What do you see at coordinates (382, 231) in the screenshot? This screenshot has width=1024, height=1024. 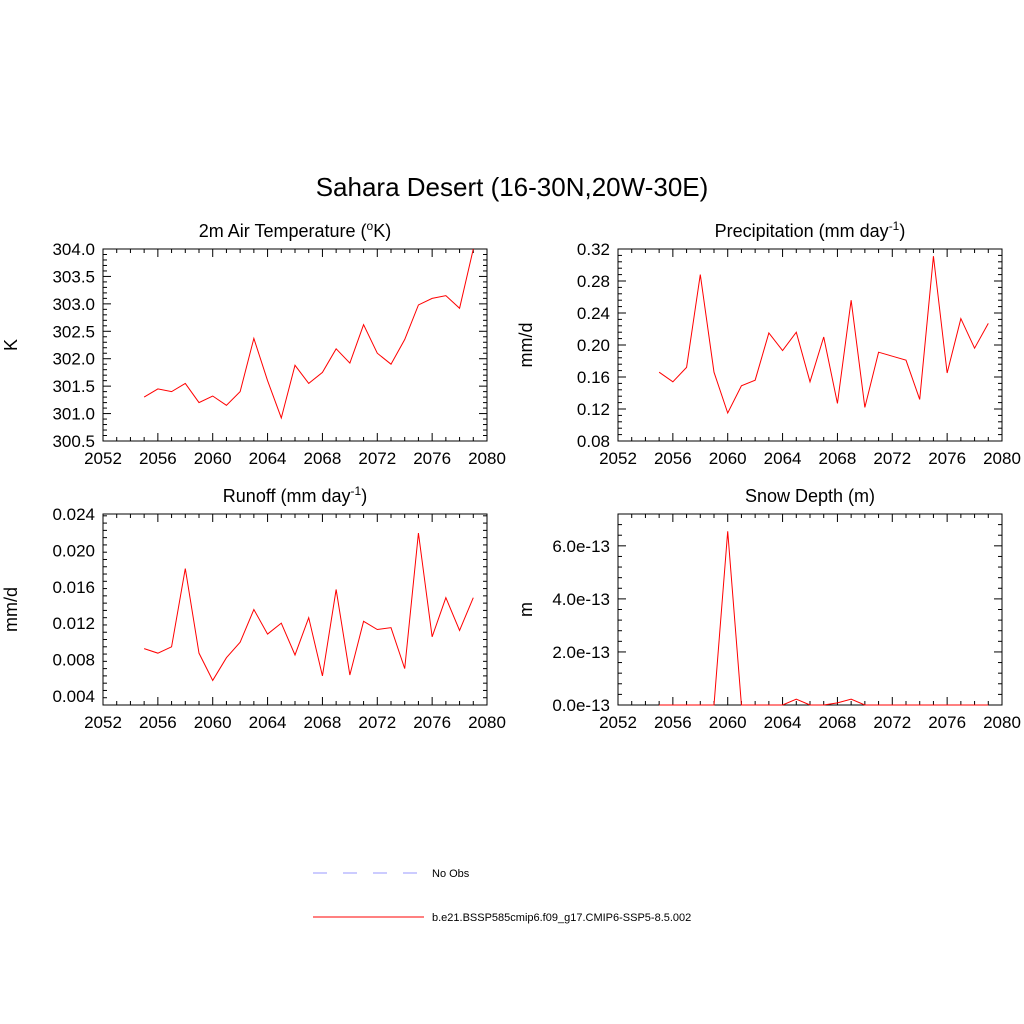 I see `panel-title-text-after: K)` at bounding box center [382, 231].